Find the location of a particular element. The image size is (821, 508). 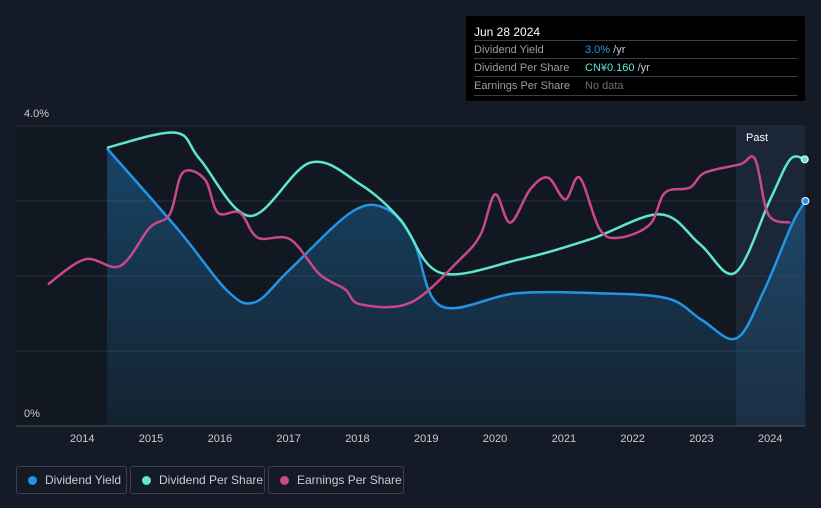

tooltip-label: Earnings Per Share is located at coordinates (522, 86).